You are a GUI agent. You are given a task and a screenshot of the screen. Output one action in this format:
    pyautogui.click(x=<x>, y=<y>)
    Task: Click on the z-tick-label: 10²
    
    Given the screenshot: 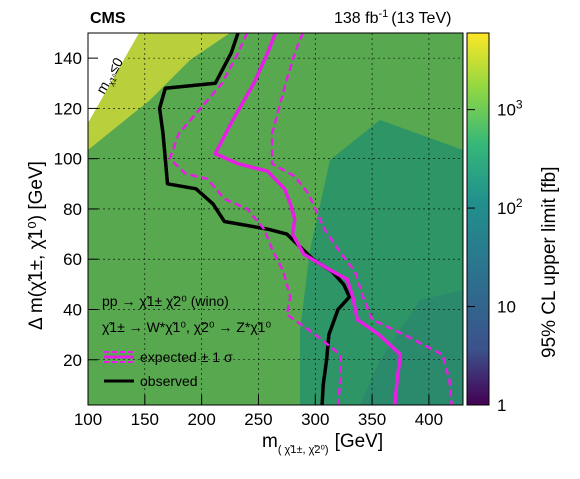 What is the action you would take?
    pyautogui.click(x=510, y=207)
    